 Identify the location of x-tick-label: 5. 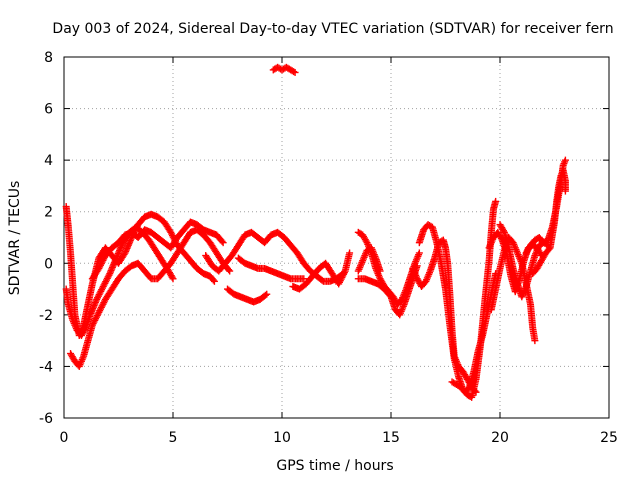
(173, 438).